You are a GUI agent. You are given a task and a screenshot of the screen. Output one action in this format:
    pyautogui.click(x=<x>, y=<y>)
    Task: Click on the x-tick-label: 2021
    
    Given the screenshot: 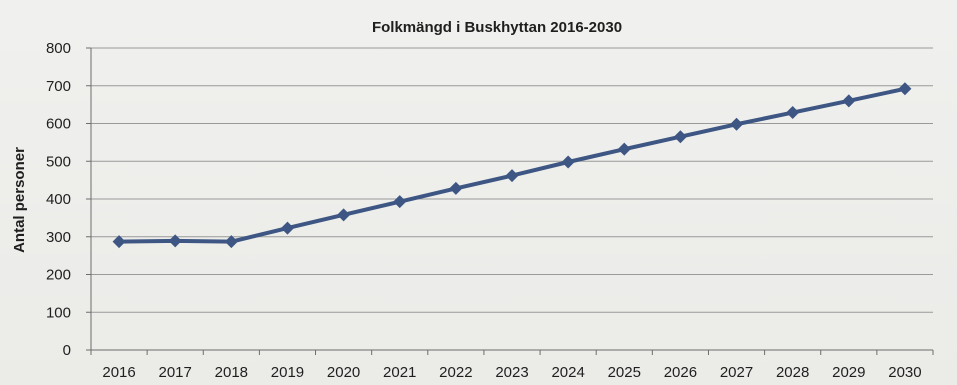 What is the action you would take?
    pyautogui.click(x=399, y=372)
    